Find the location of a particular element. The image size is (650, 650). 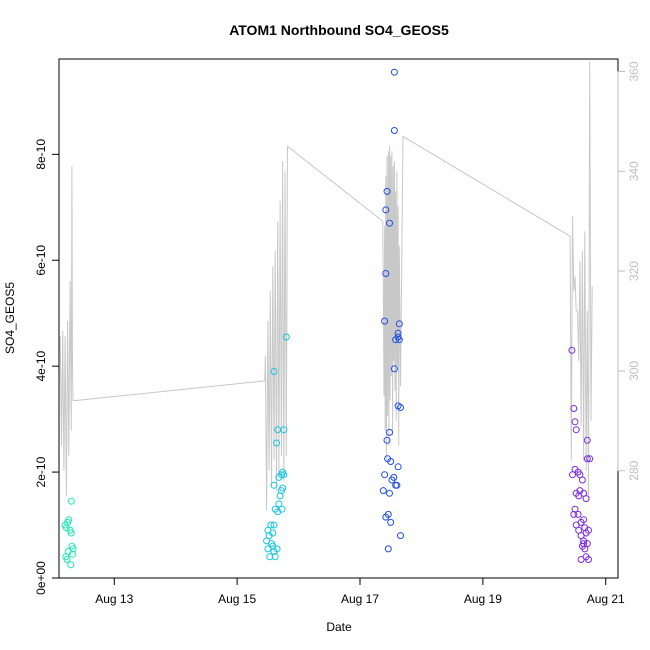

series-flight4 is located at coordinates (581, 454).